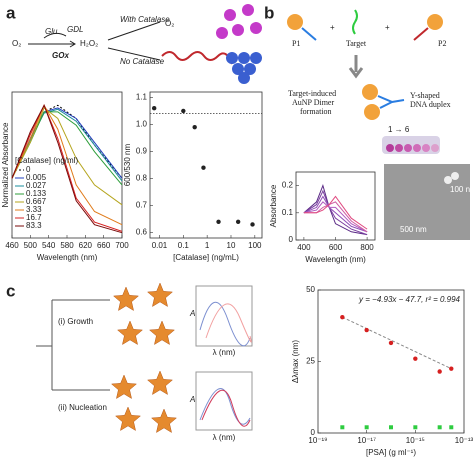 This screenshot has width=474, height=458. Describe the element at coordinates (142, 97) in the screenshot. I see `y-tick-label: 1.1` at that location.